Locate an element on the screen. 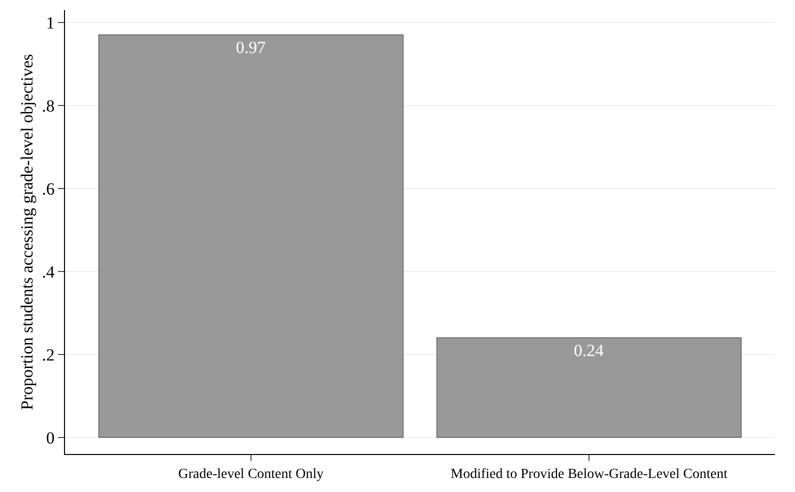 Image resolution: width=795 pixels, height=492 pixels. y-tick-label: 0 is located at coordinates (50, 438).